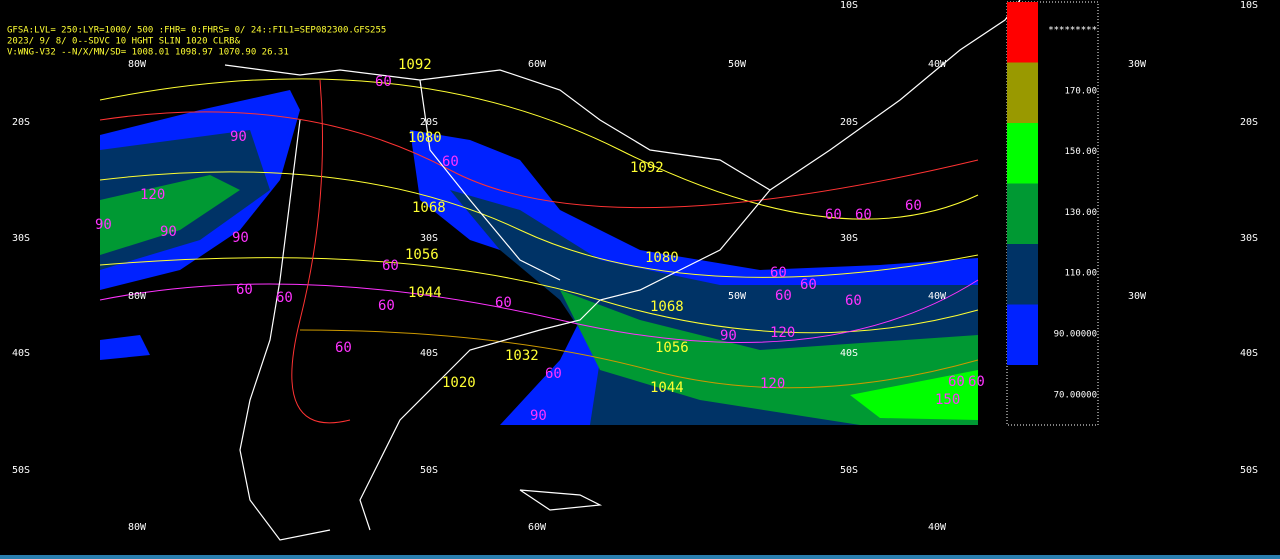 Image resolution: width=1280 pixels, height=559 pixels. What do you see at coordinates (1075, 395) in the screenshot?
I see `colorbar-label: 70.00000` at bounding box center [1075, 395].